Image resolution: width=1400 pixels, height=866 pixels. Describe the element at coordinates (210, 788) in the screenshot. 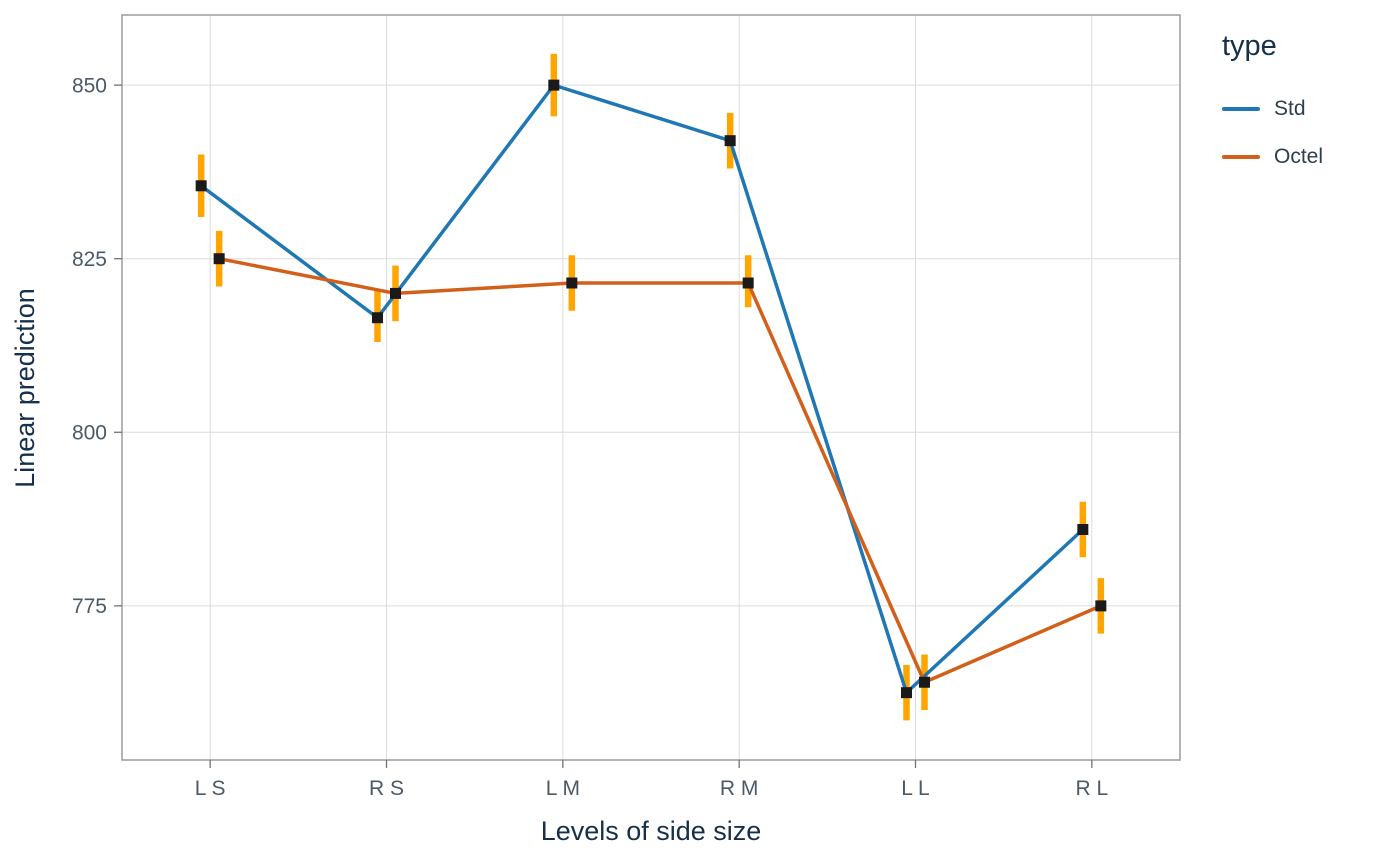

I see `x-tick-label: L S` at that location.